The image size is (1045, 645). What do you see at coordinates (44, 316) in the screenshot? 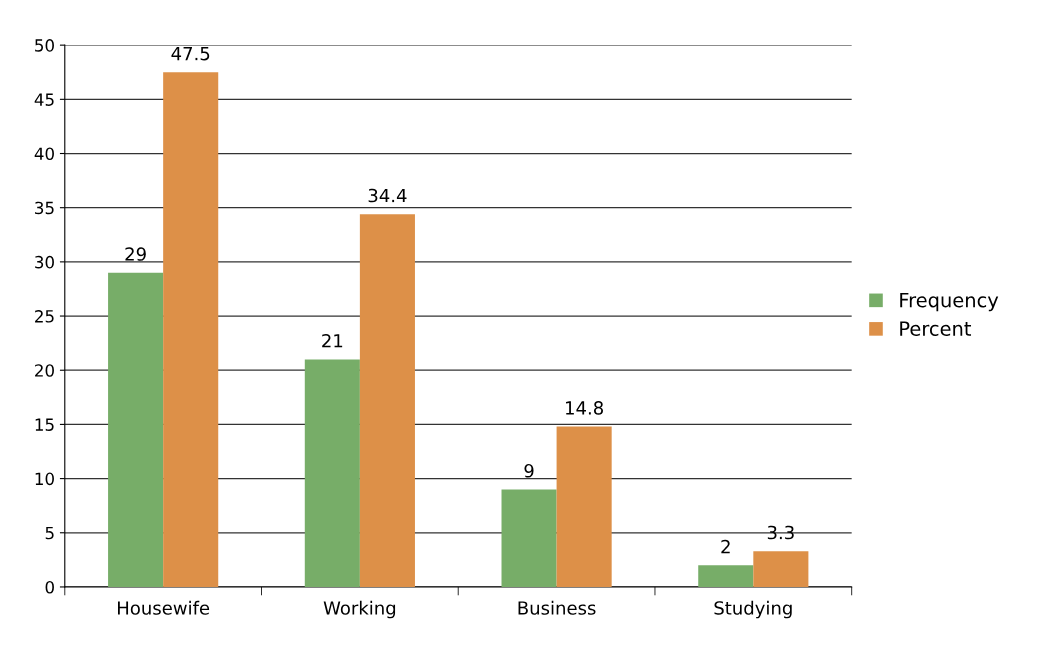
I see `y-tick-label: 25` at bounding box center [44, 316].